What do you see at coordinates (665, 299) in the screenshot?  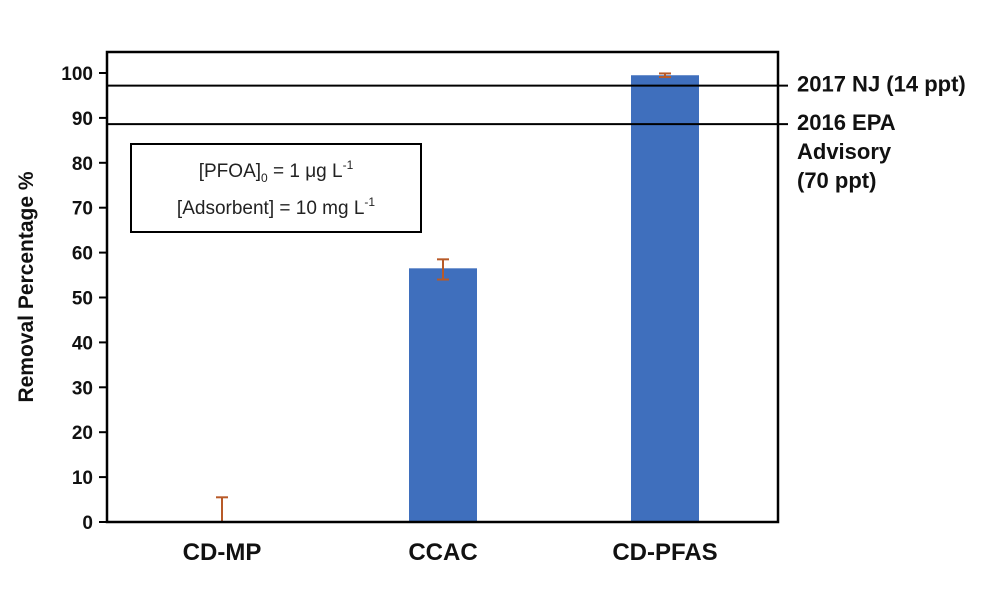 I see `bar-cd-pfas` at bounding box center [665, 299].